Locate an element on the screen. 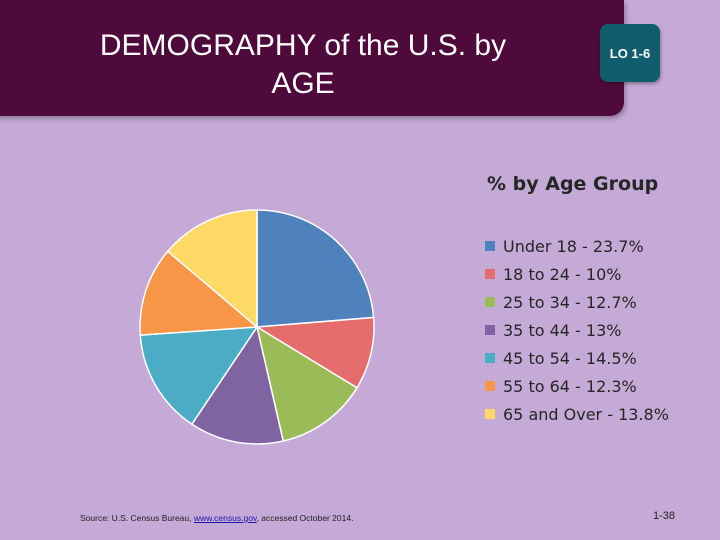  slide-title-line1: DEMOGRAPHY of the U.S. by is located at coordinates (303, 45).